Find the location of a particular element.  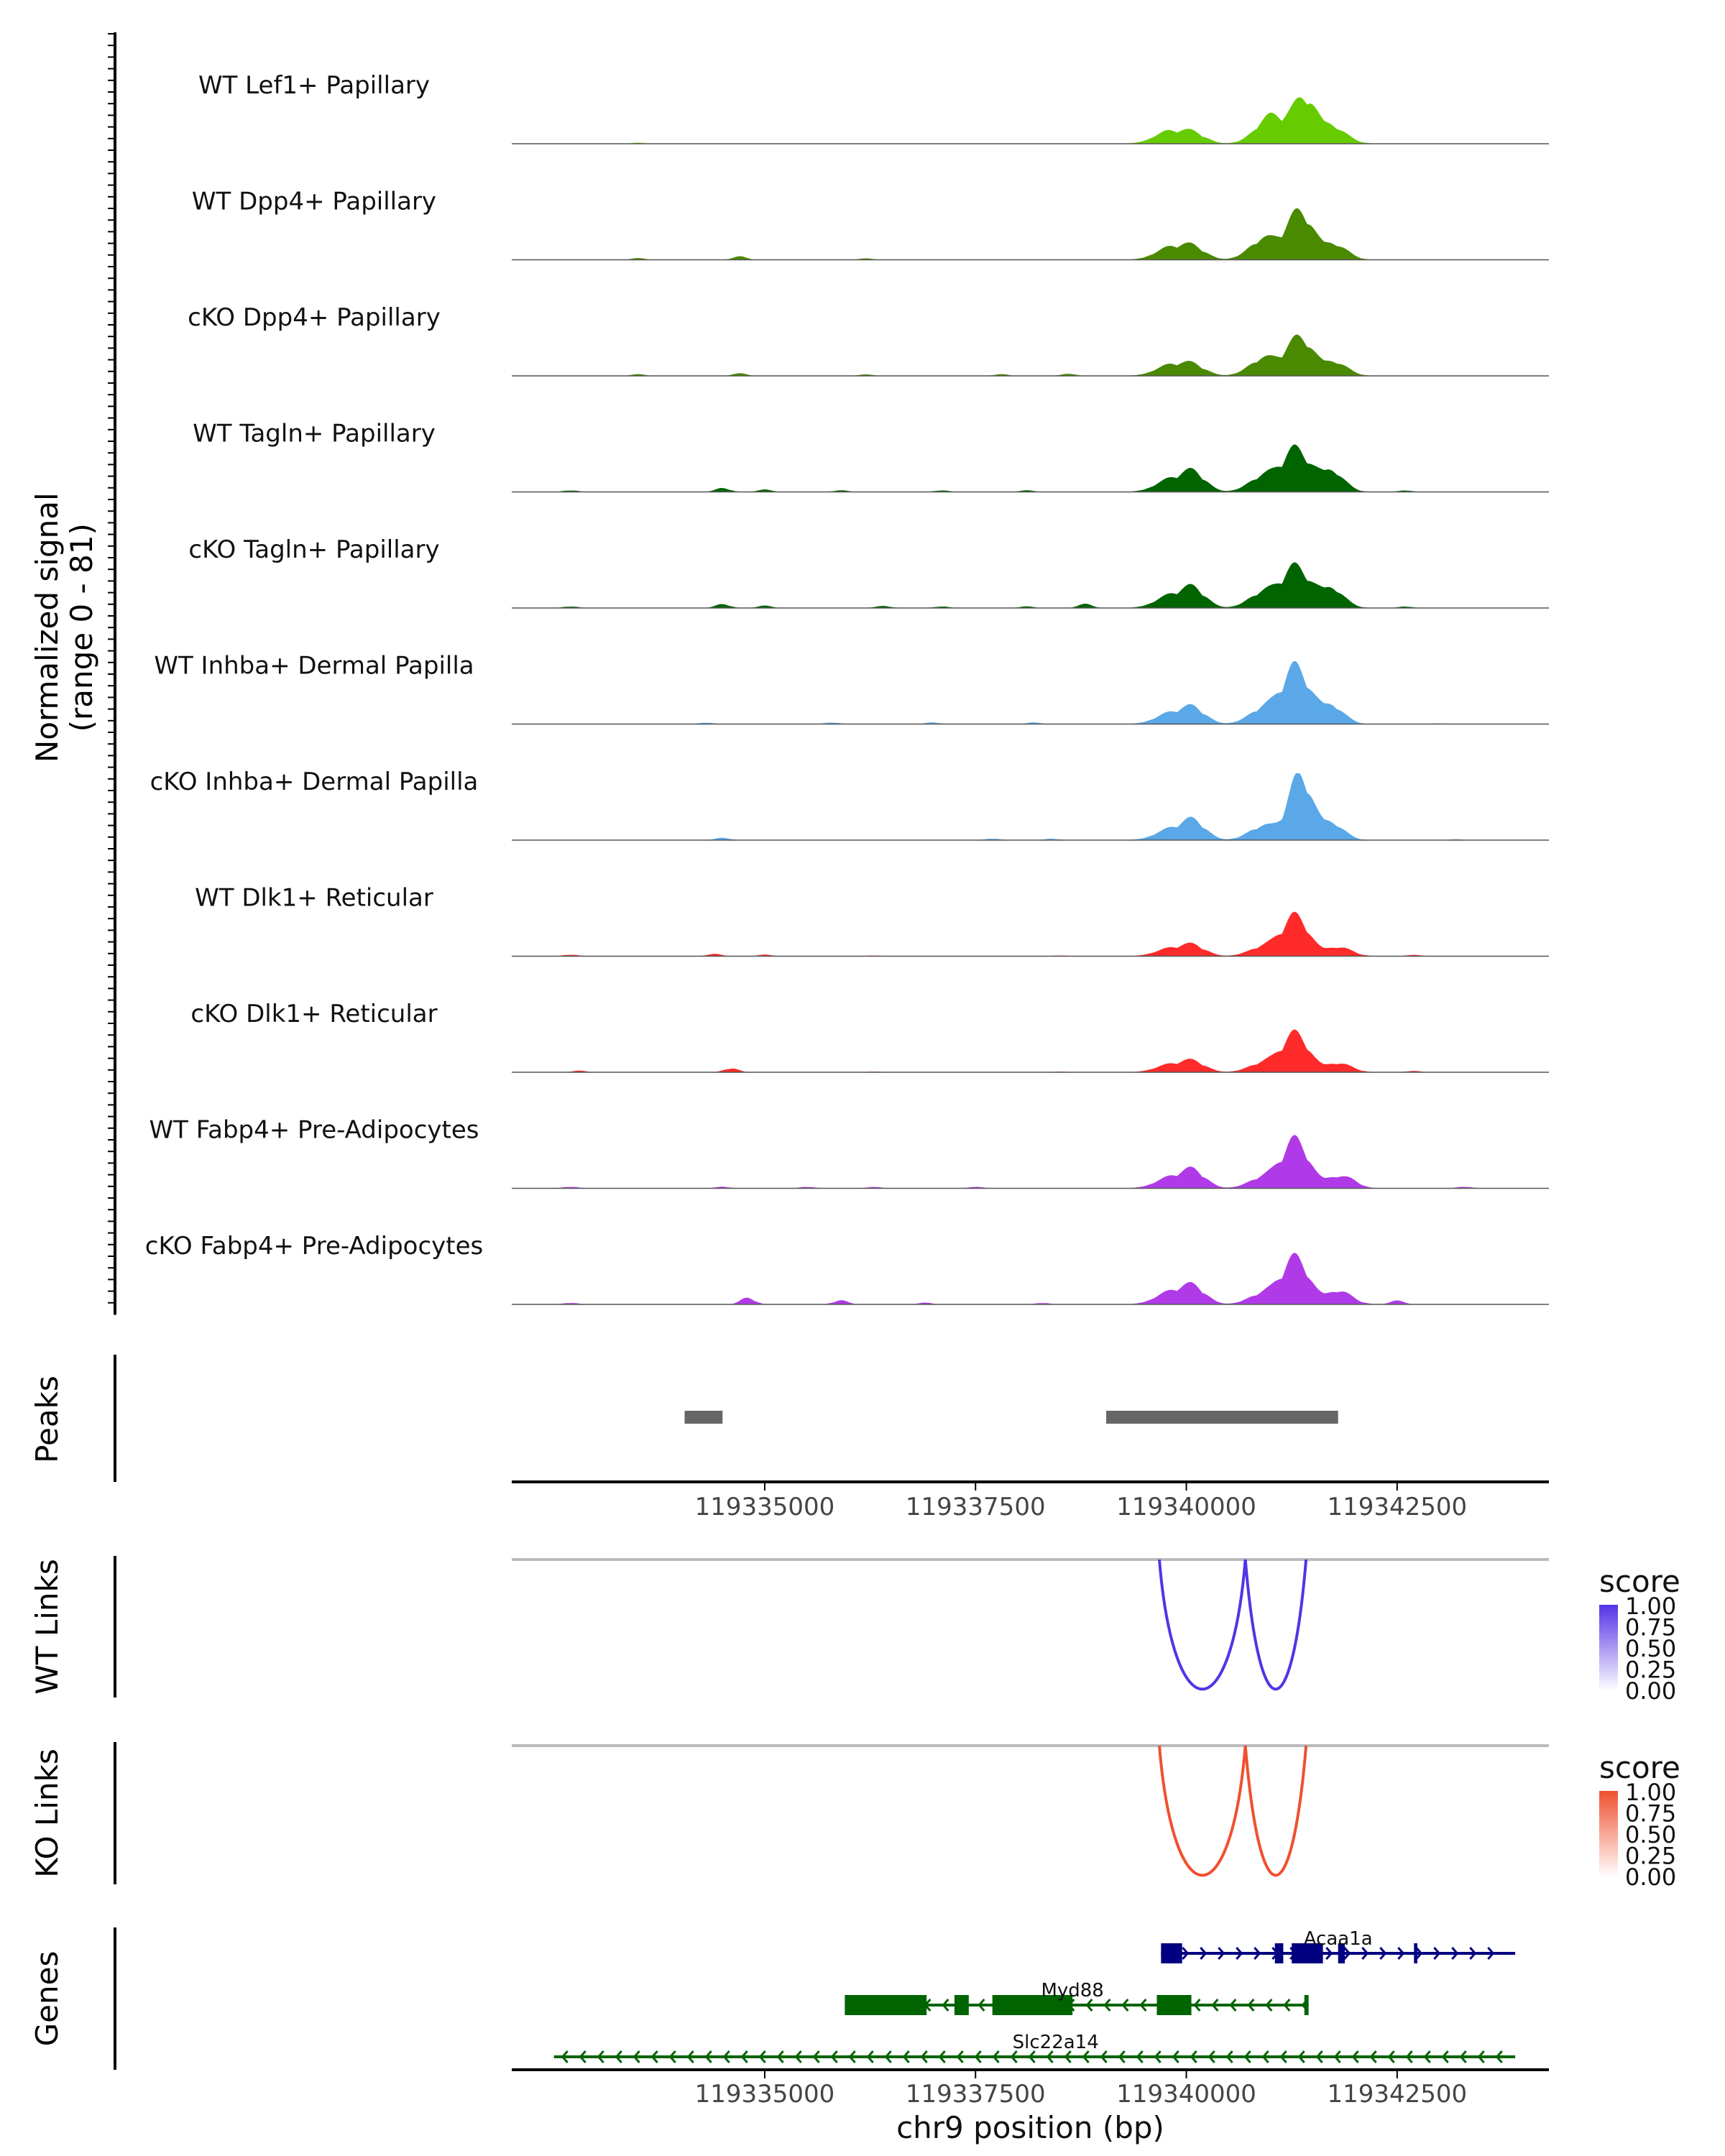

track-label: cKO Inhba+ Dermal Papilla is located at coordinates (314, 782).